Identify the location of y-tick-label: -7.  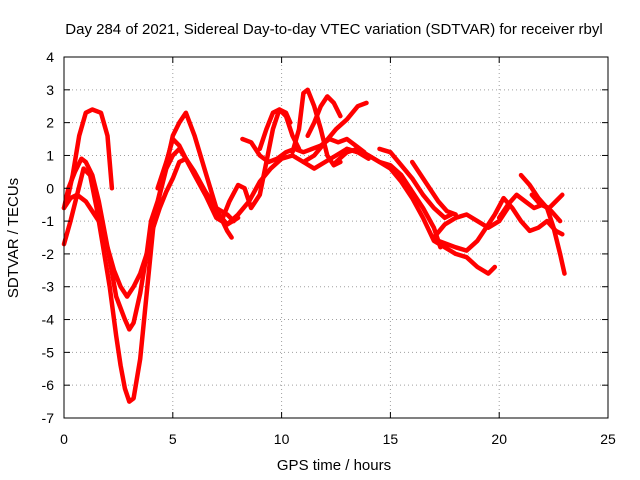
(48, 418).